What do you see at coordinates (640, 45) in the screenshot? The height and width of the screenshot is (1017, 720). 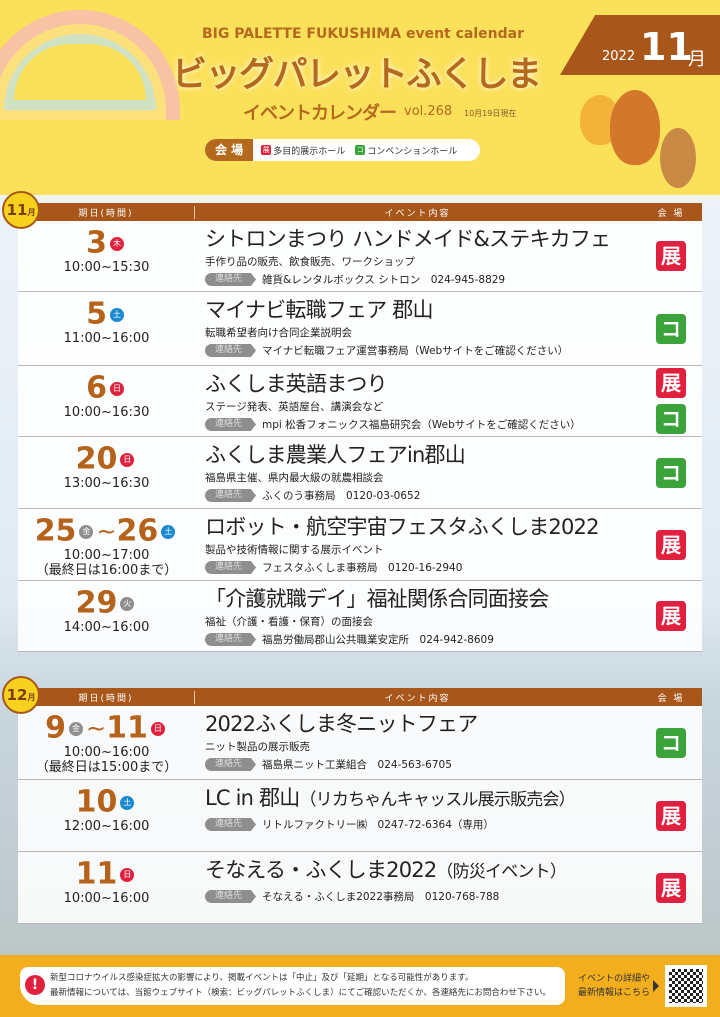 I see `issue-month: 2022 11 月` at bounding box center [640, 45].